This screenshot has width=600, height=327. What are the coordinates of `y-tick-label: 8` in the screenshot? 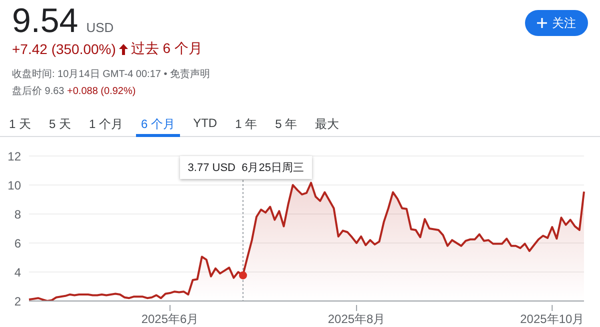 It's located at (18, 214).